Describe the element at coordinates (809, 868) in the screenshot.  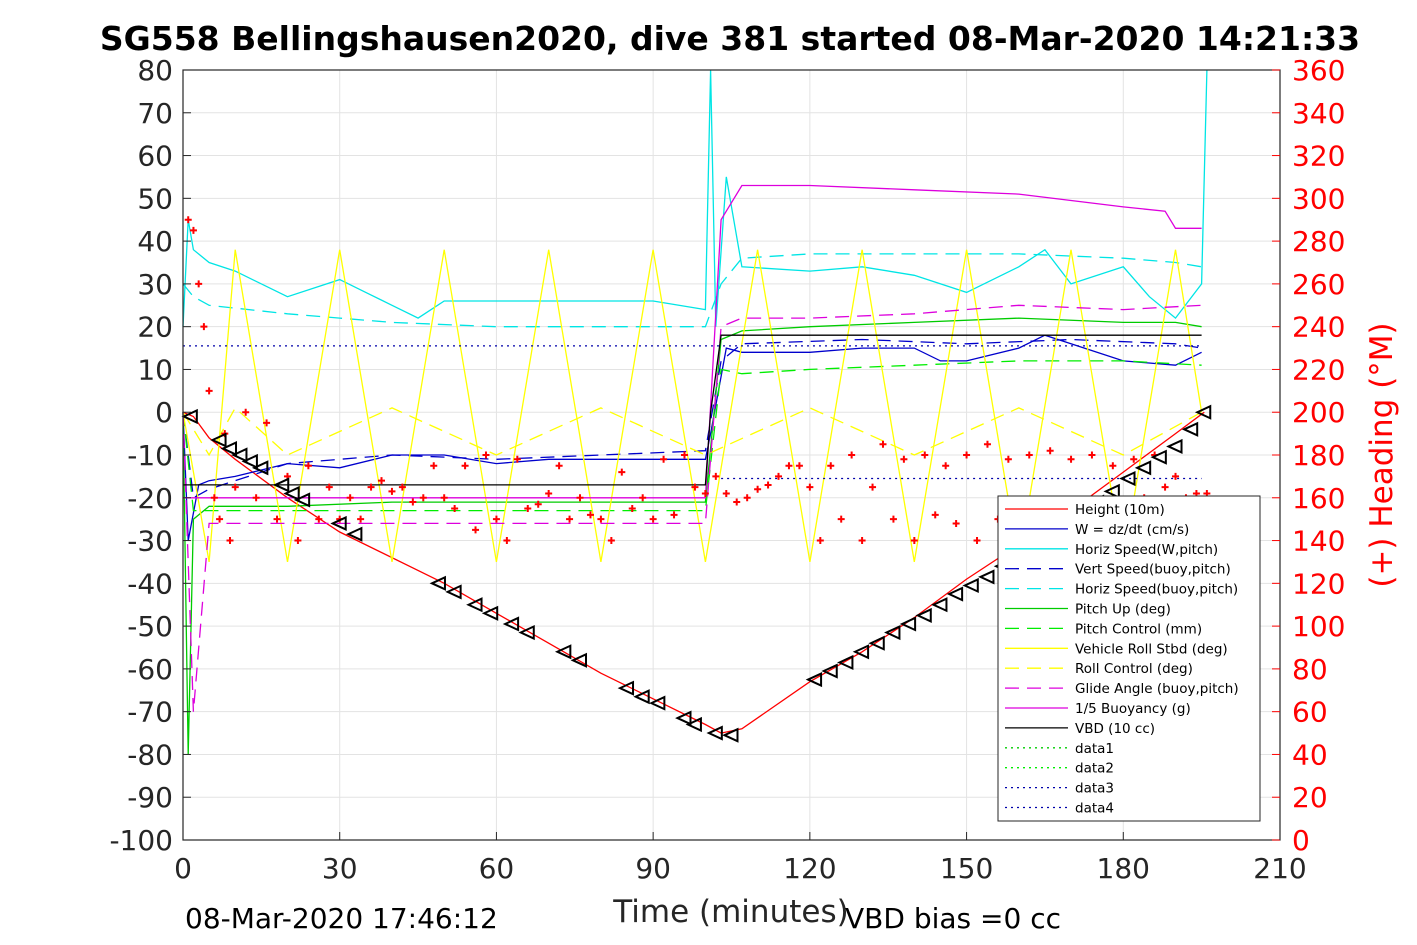
I see `x-tick-label: 120` at that location.